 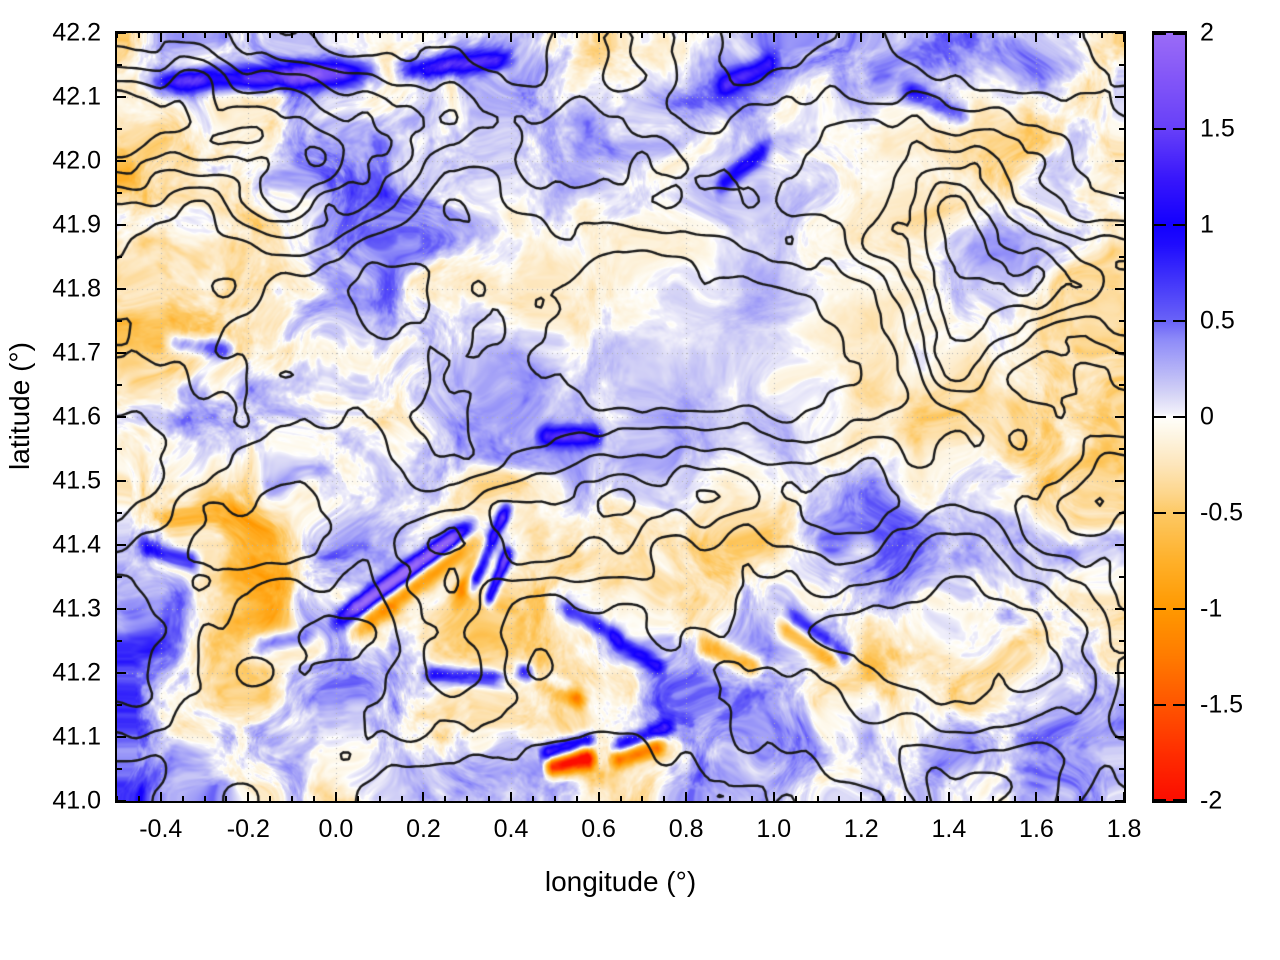 I want to click on y-ticklabel: 41.6, so click(x=76, y=416).